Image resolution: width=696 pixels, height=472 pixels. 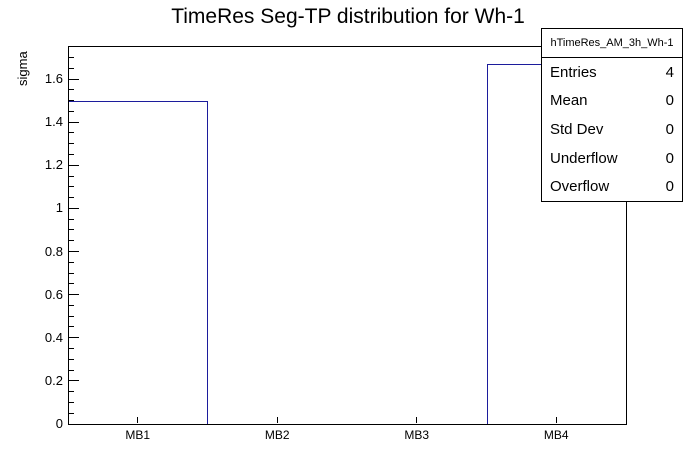 What do you see at coordinates (612, 43) in the screenshot?
I see `stats-box-header: hTimeRes_AM_3h_Wh-1` at bounding box center [612, 43].